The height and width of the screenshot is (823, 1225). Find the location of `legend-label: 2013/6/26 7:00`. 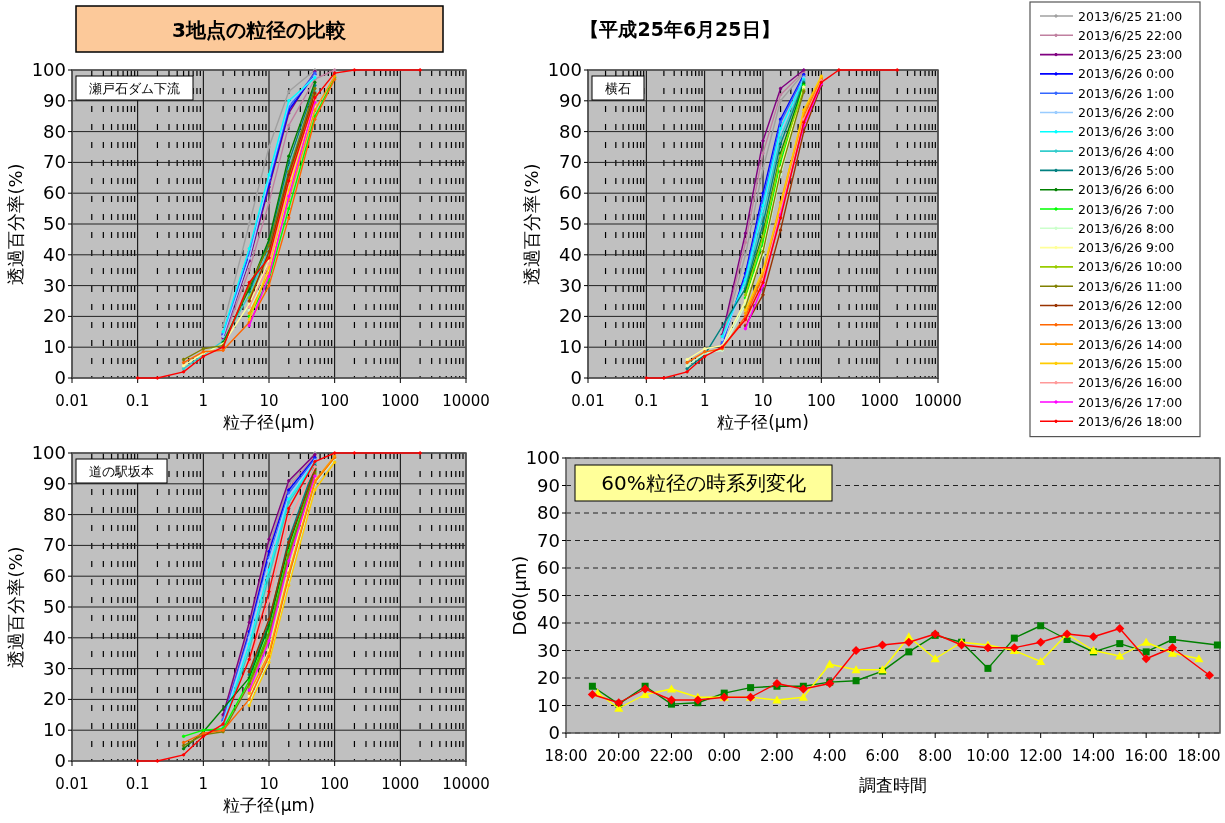

legend-label: 2013/6/26 7:00 is located at coordinates (1126, 209).